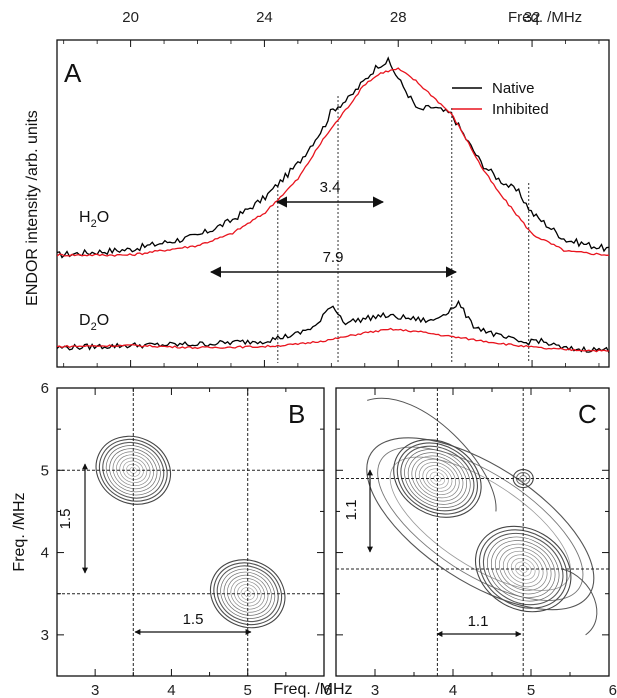  Describe the element at coordinates (513, 88) in the screenshot. I see `legend-label-native: Native` at that location.